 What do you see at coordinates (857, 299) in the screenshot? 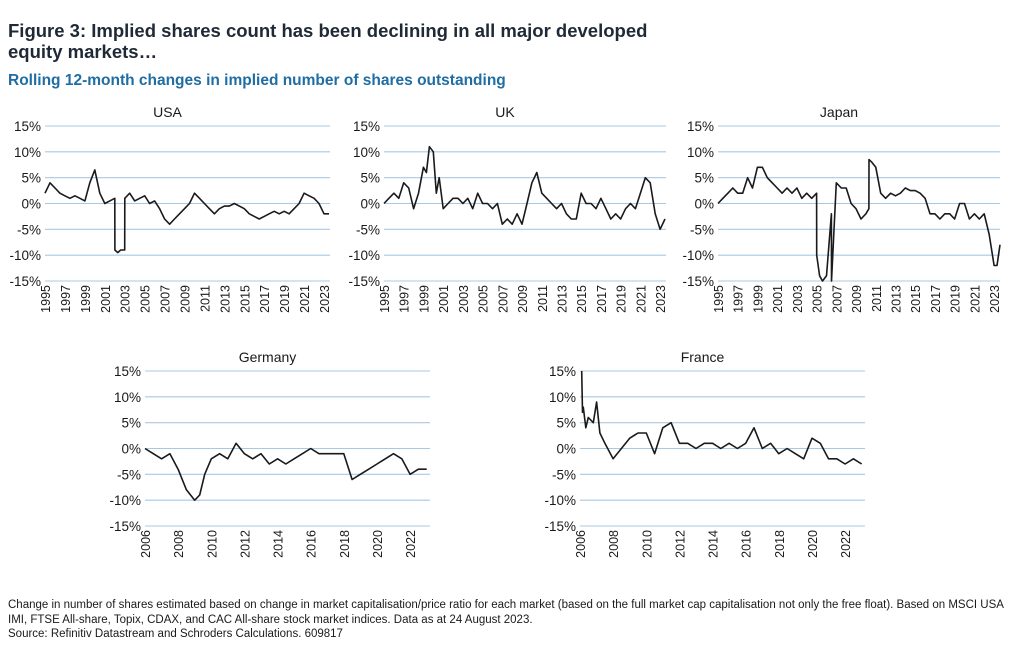
I see `chart2-xtick-label: 2009` at bounding box center [857, 299].